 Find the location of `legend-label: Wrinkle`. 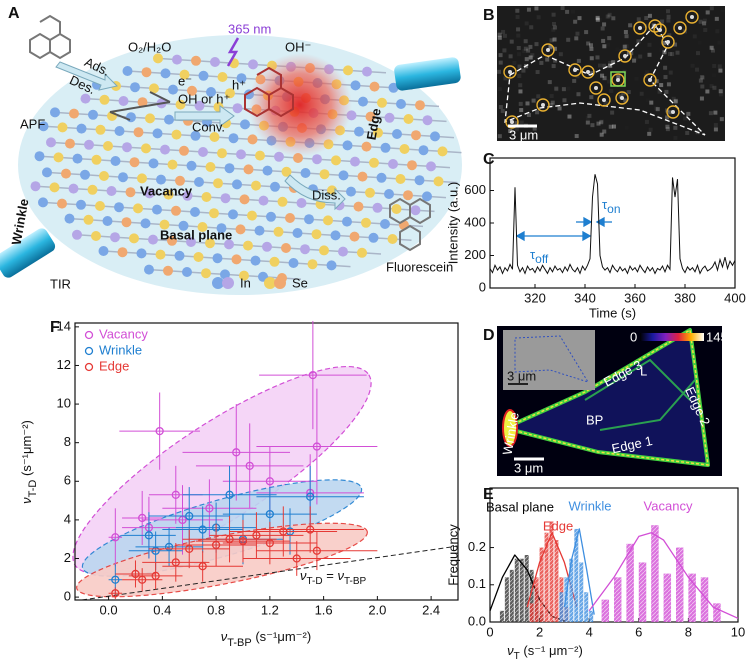

legend-label: Wrinkle is located at coordinates (120, 349).